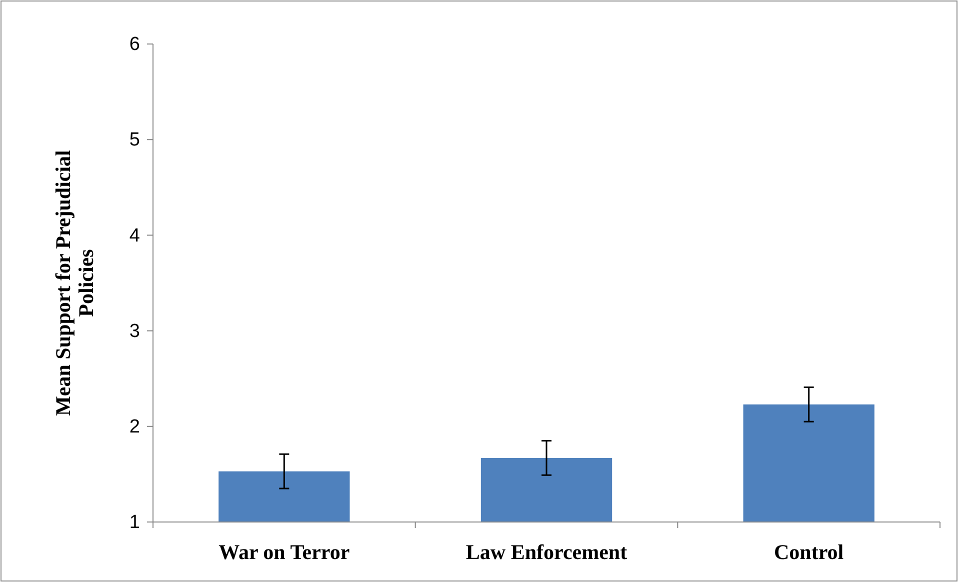  Describe the element at coordinates (134, 427) in the screenshot. I see `y-tick-label: 2` at that location.